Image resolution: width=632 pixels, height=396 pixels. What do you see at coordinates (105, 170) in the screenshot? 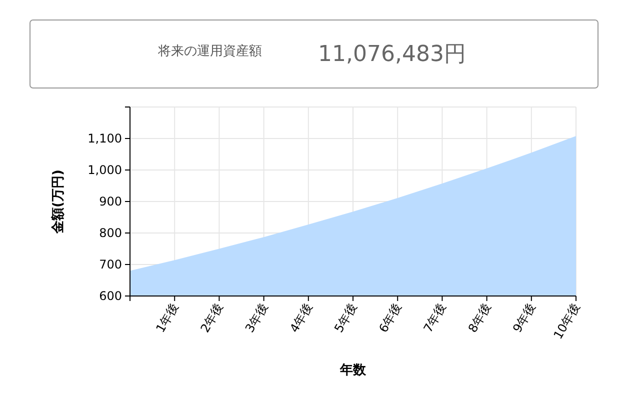
I see `y-tick-label: 1,000` at bounding box center [105, 170].